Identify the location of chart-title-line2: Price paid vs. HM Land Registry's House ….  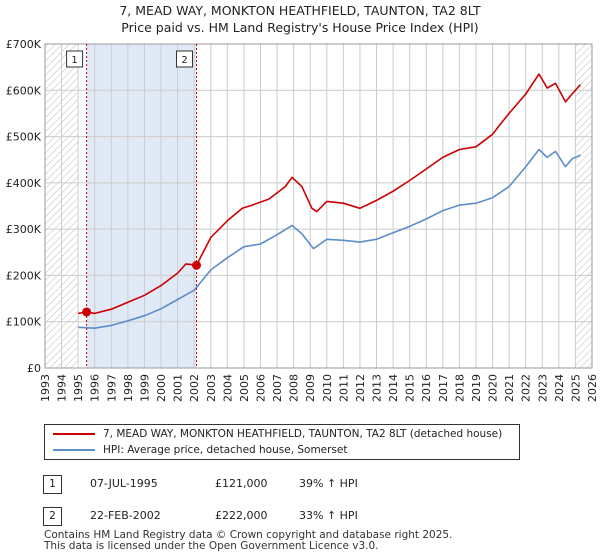
(300, 27).